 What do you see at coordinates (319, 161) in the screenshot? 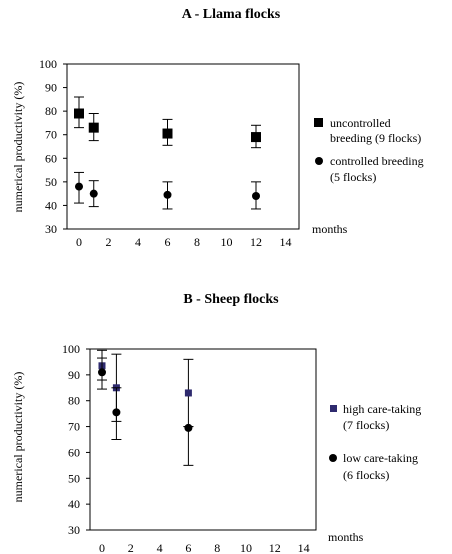
I see `legend-marker-controlled` at bounding box center [319, 161].